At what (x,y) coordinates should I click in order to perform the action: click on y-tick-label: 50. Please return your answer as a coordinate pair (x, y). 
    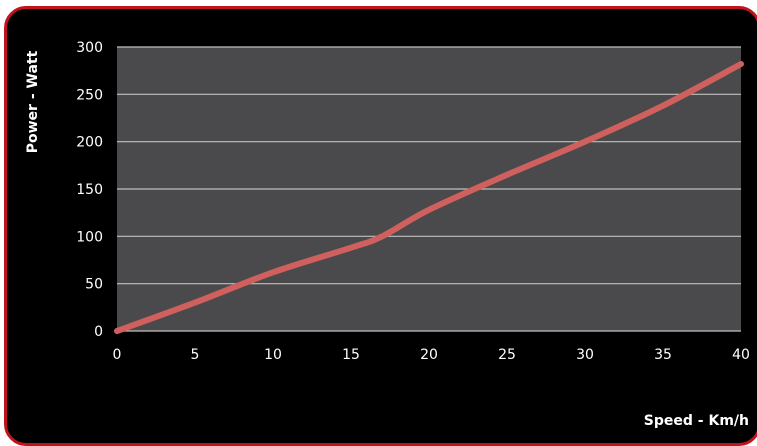
    Looking at the image, I should click on (94, 285).